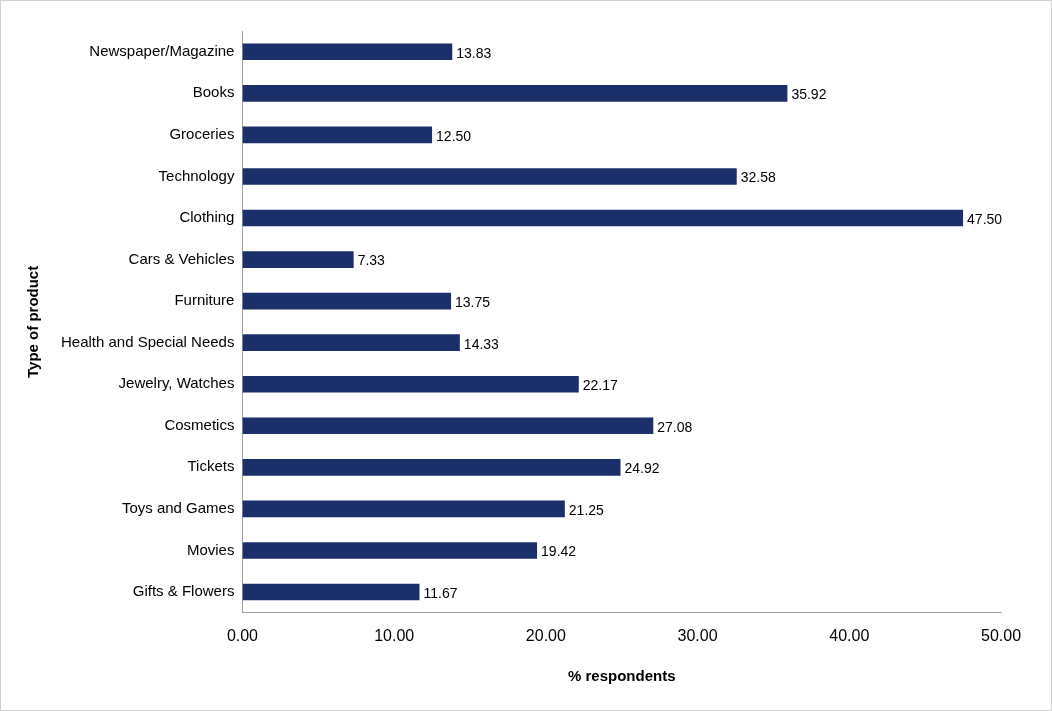  I want to click on x-tick-label: 10.00, so click(394, 635).